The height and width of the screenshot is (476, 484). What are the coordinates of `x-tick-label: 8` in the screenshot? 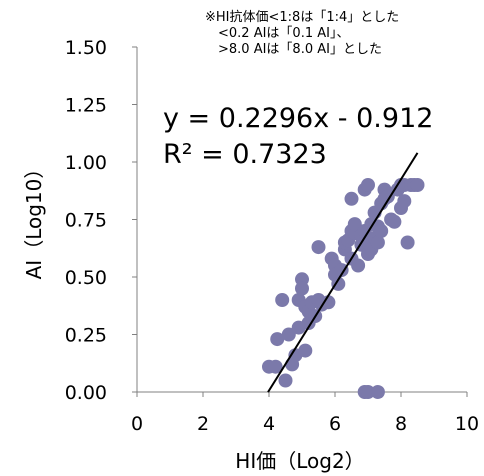 It's located at (401, 424).